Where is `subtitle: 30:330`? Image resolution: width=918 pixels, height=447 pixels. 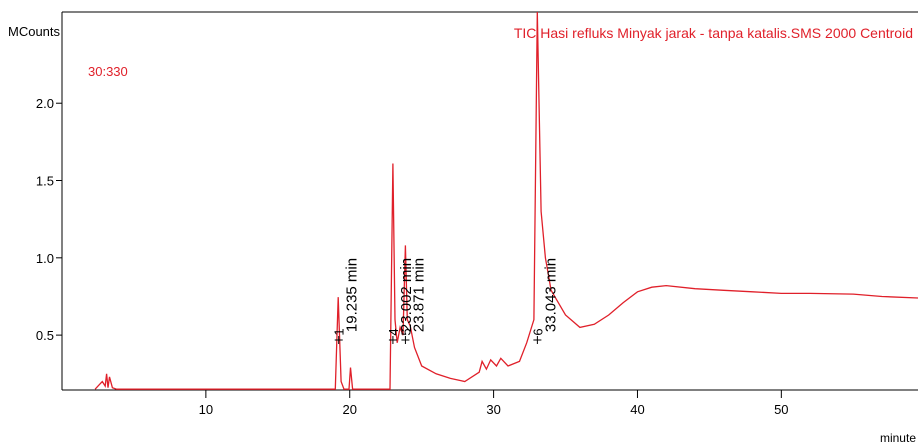
subtitle: 30:330 is located at coordinates (108, 71).